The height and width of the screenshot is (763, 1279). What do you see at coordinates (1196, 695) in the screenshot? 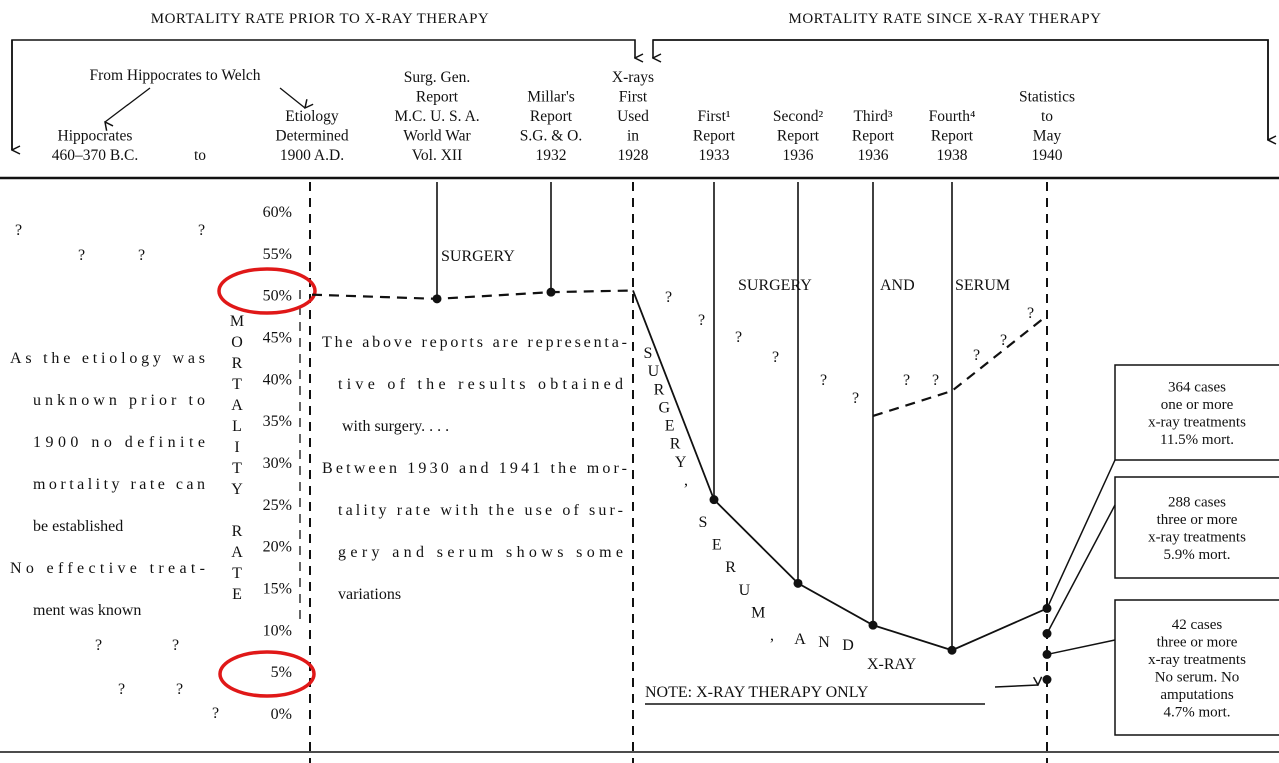
I see `box-text: amputations` at bounding box center [1196, 695].